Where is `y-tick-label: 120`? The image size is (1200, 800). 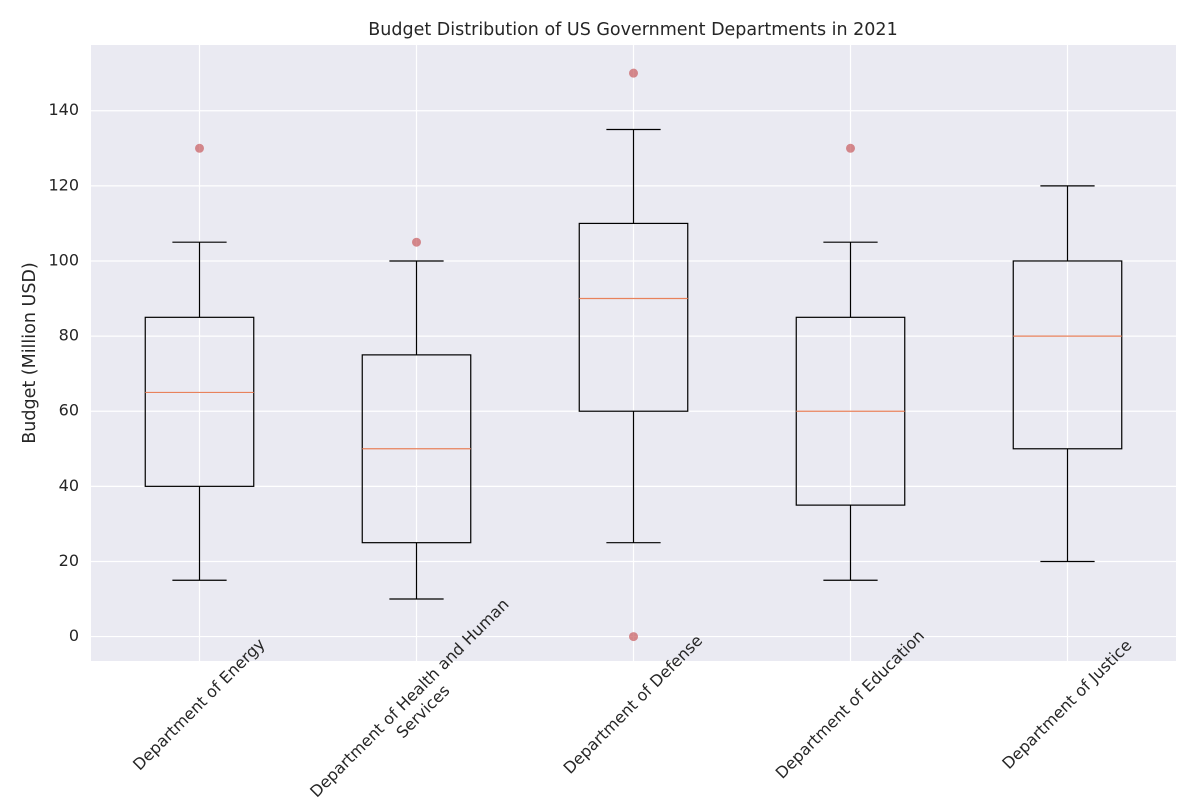
y-tick-label: 120 is located at coordinates (63, 184).